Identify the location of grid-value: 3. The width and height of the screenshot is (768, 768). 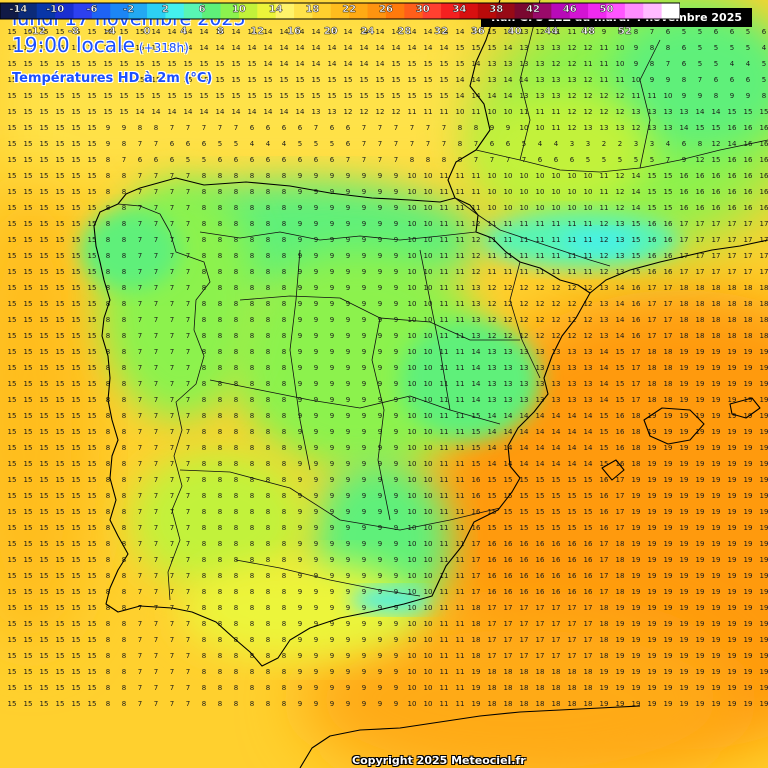
(636, 144).